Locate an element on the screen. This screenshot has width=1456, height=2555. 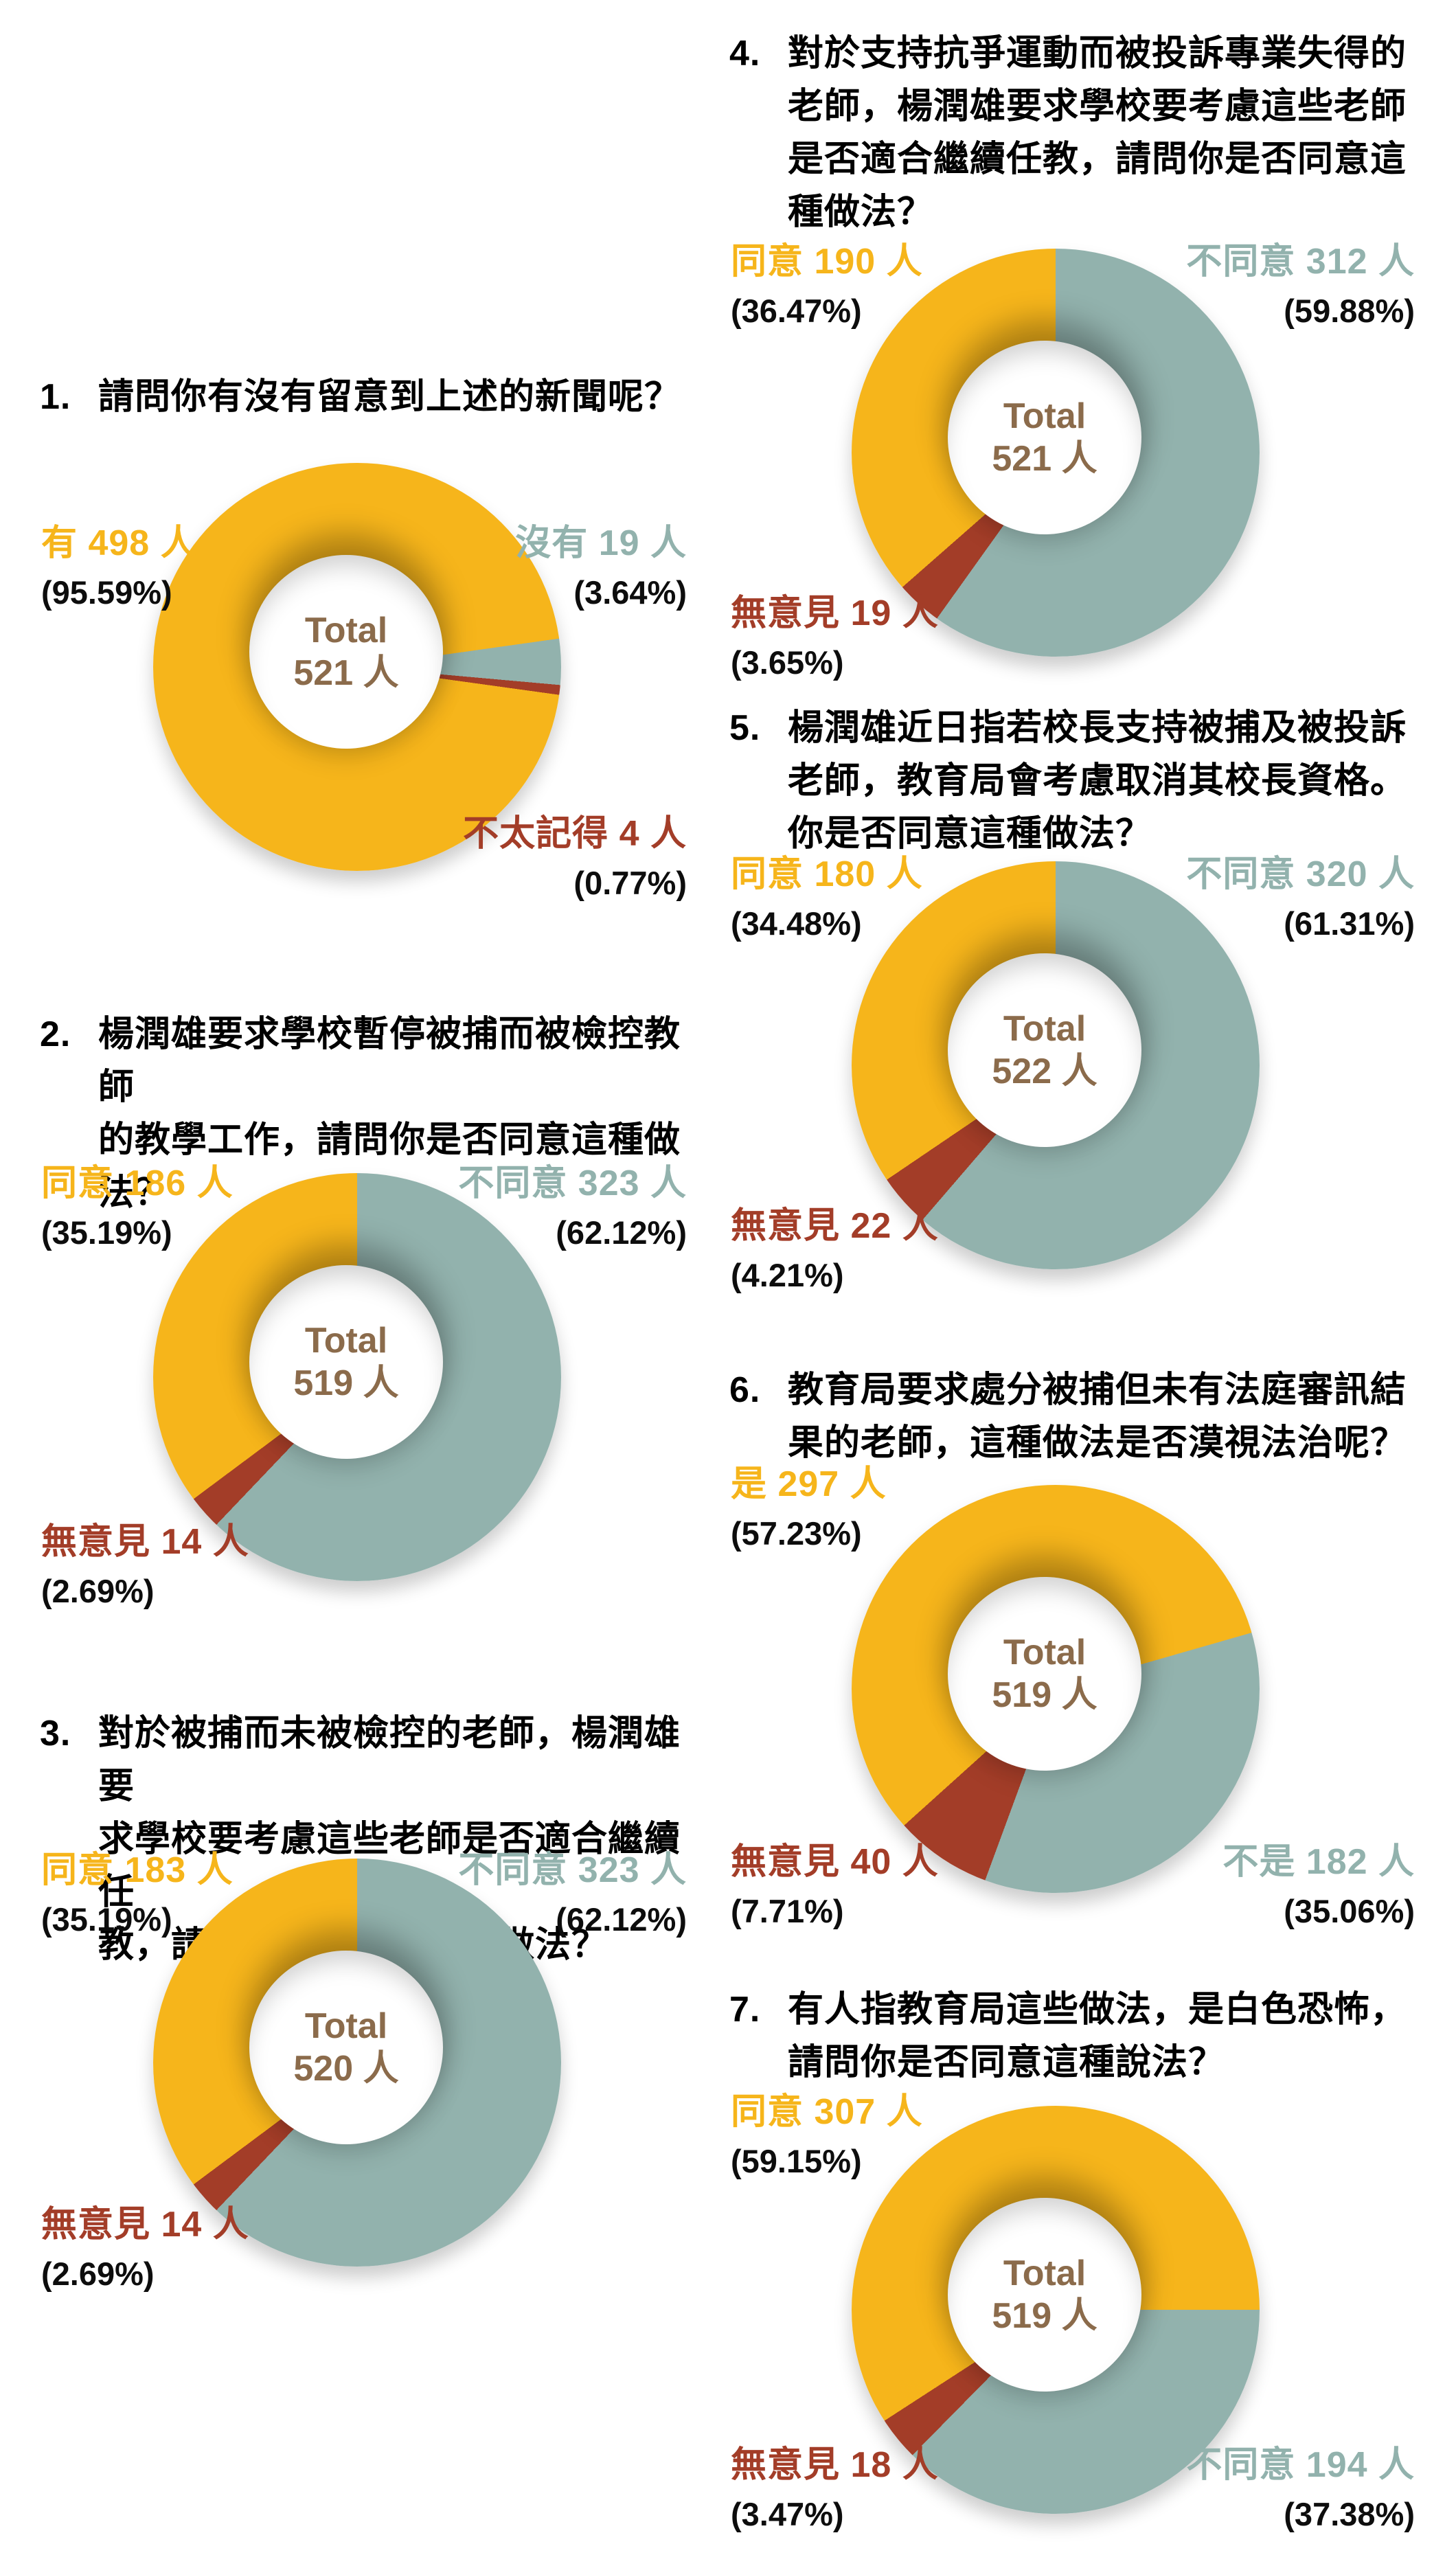
callout-yellow-chart-3: 同意 183 人 (35.19%) is located at coordinates (137, 1895).